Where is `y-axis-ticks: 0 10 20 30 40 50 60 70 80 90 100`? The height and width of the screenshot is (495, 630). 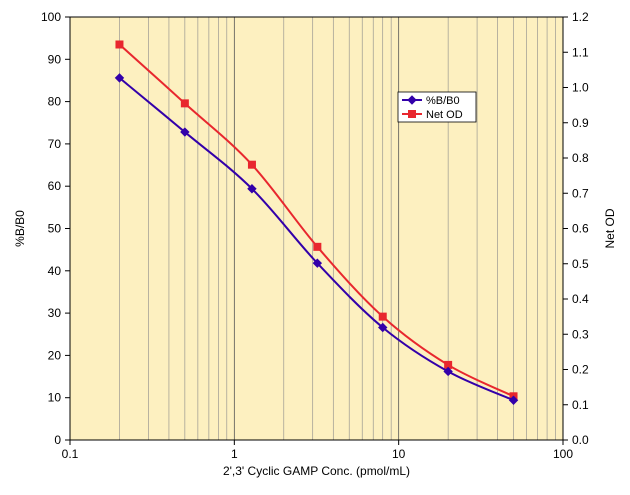
y-axis-ticks: 0 10 20 30 40 50 60 70 80 90 100 is located at coordinates (55, 228).